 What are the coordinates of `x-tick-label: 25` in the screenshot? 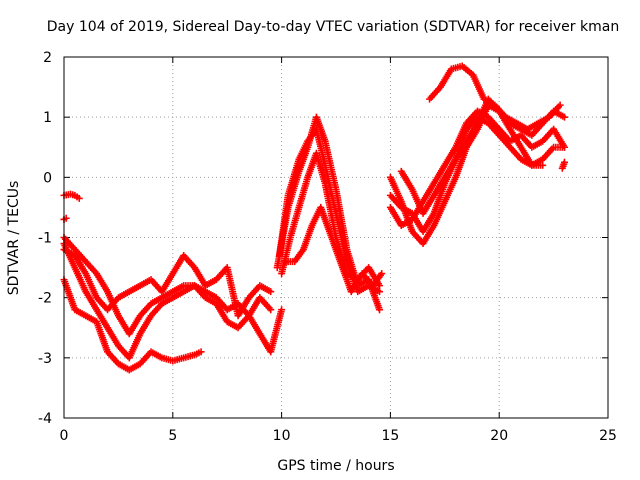 It's located at (608, 436).